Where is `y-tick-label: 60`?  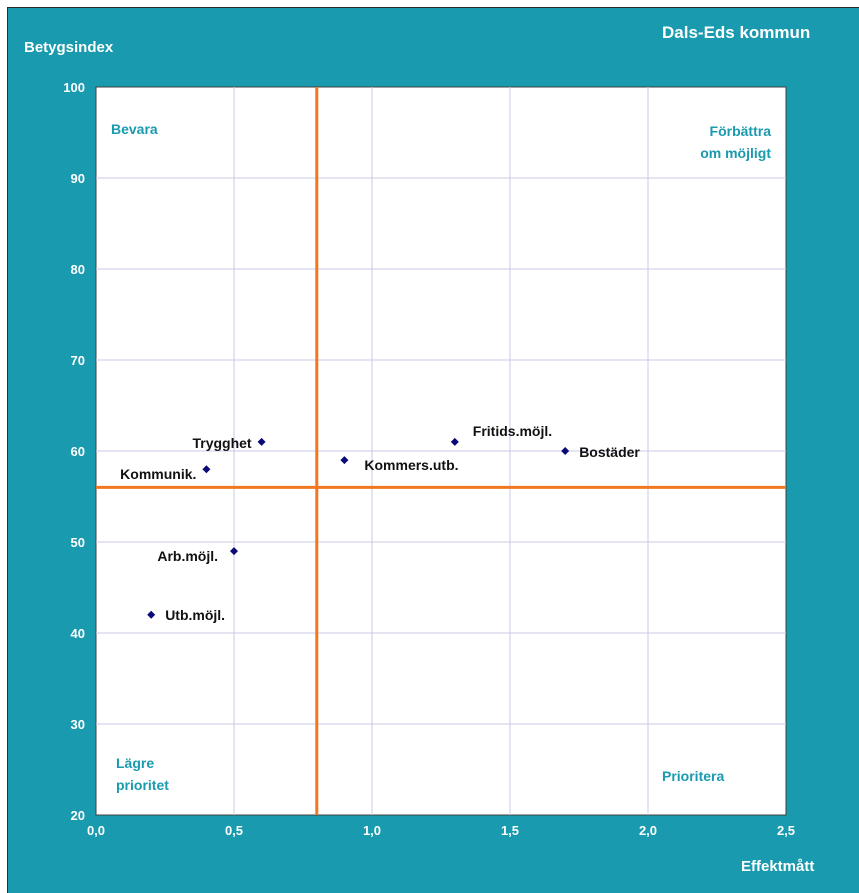 y-tick-label: 60 is located at coordinates (78, 451).